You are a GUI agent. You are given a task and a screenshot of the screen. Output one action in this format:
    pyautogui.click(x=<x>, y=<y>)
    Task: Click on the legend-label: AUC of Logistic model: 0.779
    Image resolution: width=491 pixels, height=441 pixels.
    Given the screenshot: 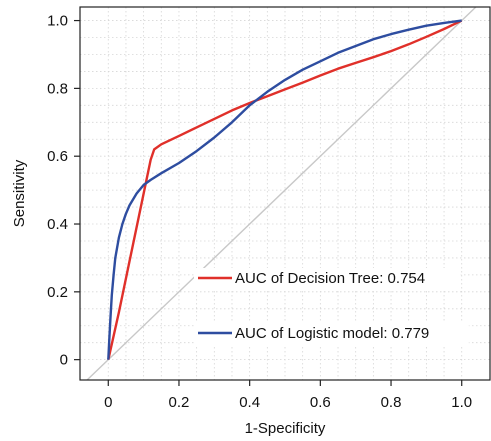 What is the action you would take?
    pyautogui.click(x=332, y=333)
    